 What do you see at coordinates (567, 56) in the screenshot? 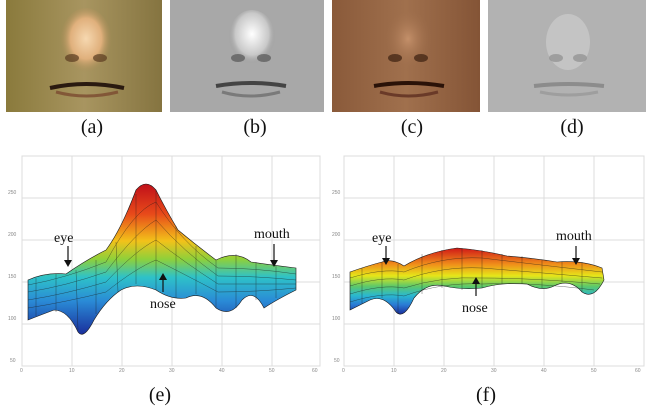
I see `panel-d-image` at bounding box center [567, 56].